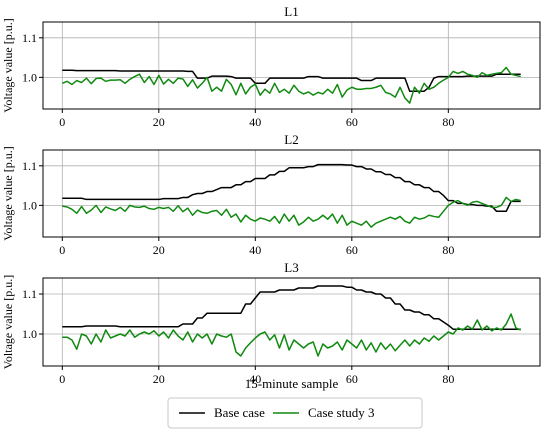 The image size is (550, 437). I want to click on subplot-title: L3, so click(291, 267).